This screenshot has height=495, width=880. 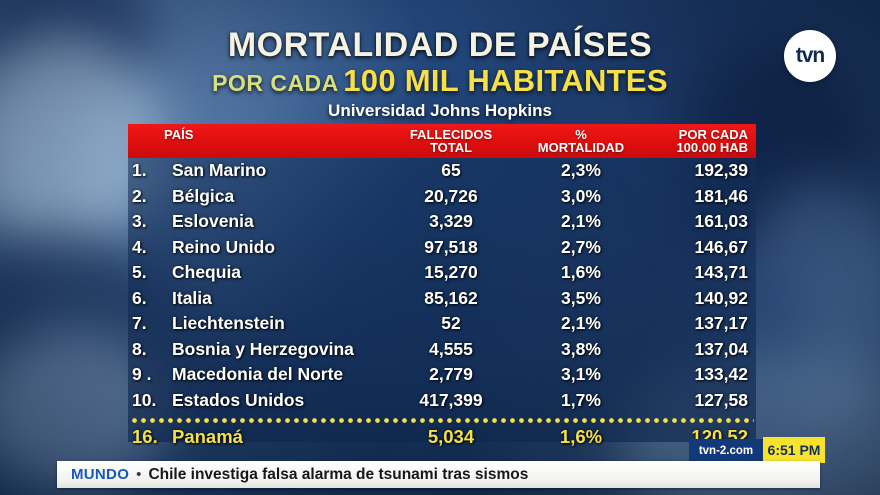 What do you see at coordinates (139, 323) in the screenshot?
I see `cell-rank: 7.` at bounding box center [139, 323].